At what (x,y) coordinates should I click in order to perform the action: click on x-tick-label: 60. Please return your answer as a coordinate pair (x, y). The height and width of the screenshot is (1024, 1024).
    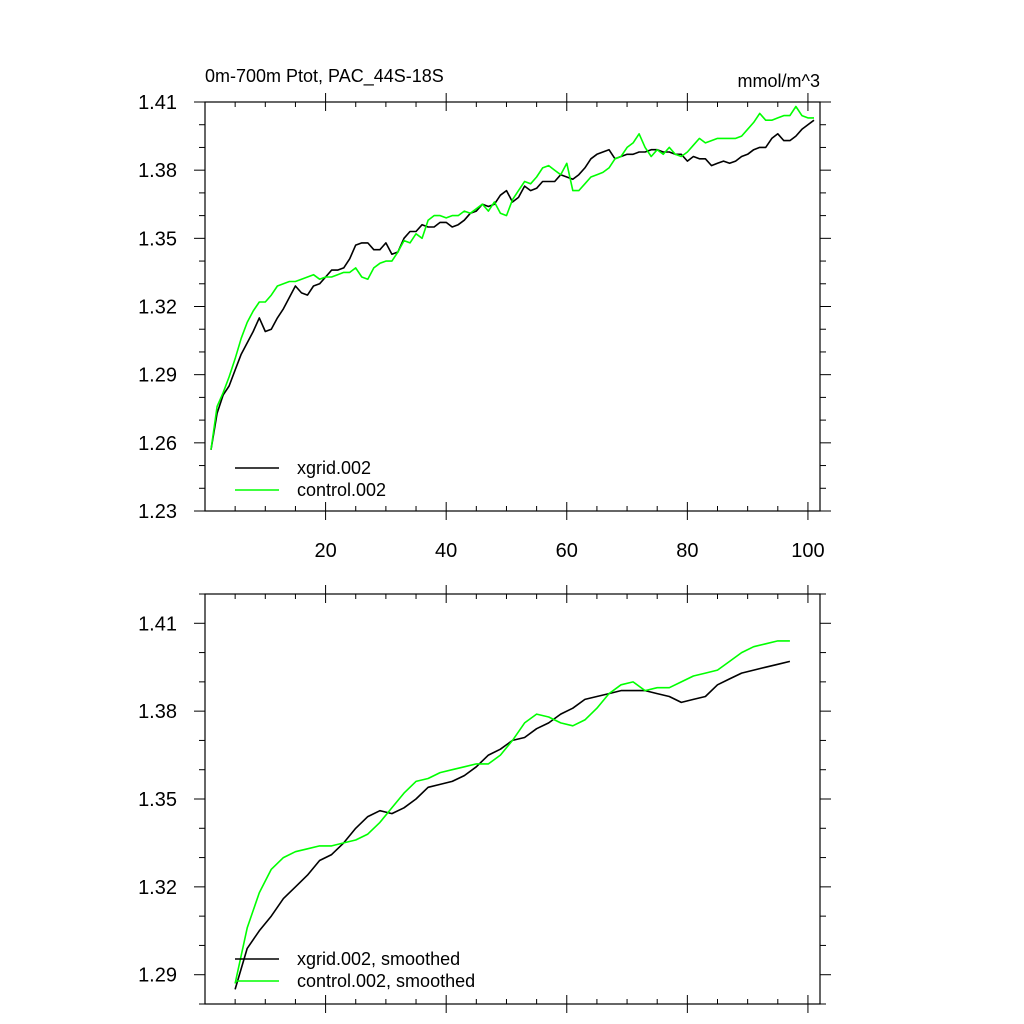
    Looking at the image, I should click on (567, 551).